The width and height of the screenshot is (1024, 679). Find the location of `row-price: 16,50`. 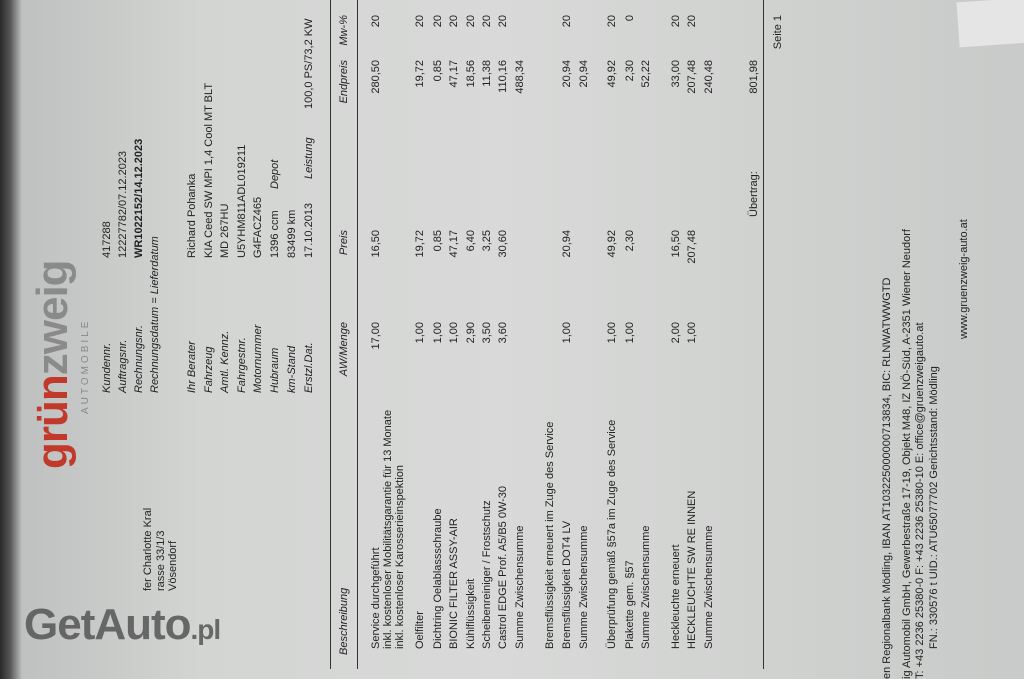

row-price: 16,50 is located at coordinates (376, 244).